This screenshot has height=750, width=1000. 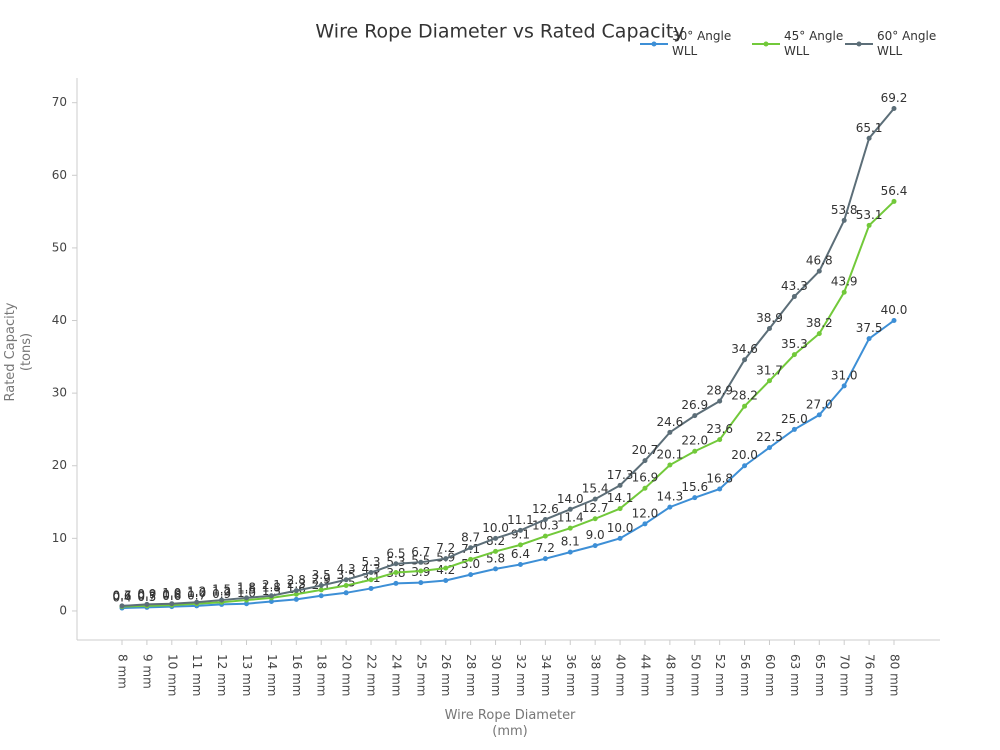 I want to click on data-label: 56.4, so click(x=894, y=191).